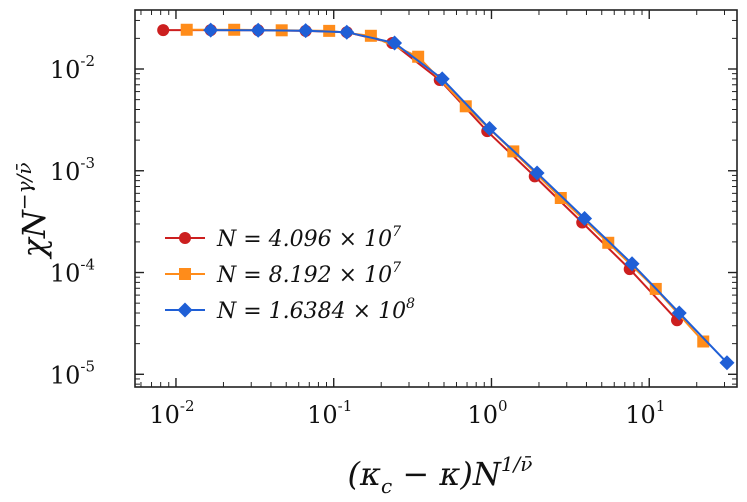  I want to click on svg-text: (κc − κ)N1/ν̄, so click(440, 475).